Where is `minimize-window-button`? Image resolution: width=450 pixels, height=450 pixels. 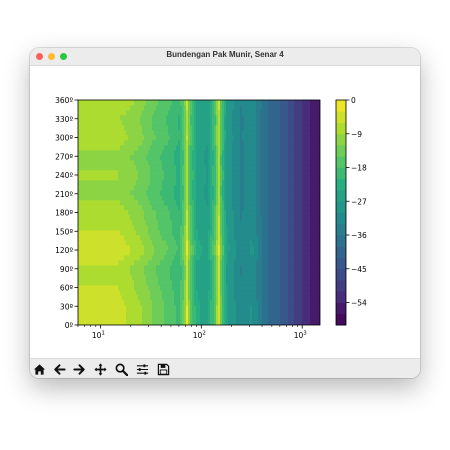
minimize-window-button is located at coordinates (51, 56).